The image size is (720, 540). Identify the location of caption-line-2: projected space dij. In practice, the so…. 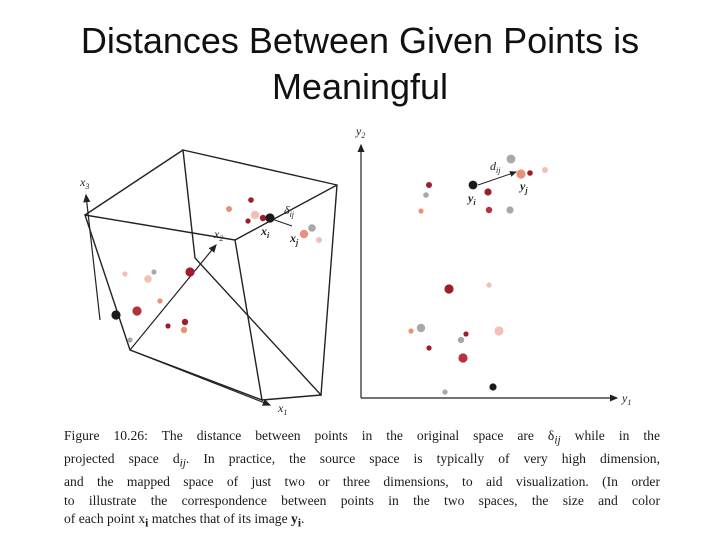
(362, 460).